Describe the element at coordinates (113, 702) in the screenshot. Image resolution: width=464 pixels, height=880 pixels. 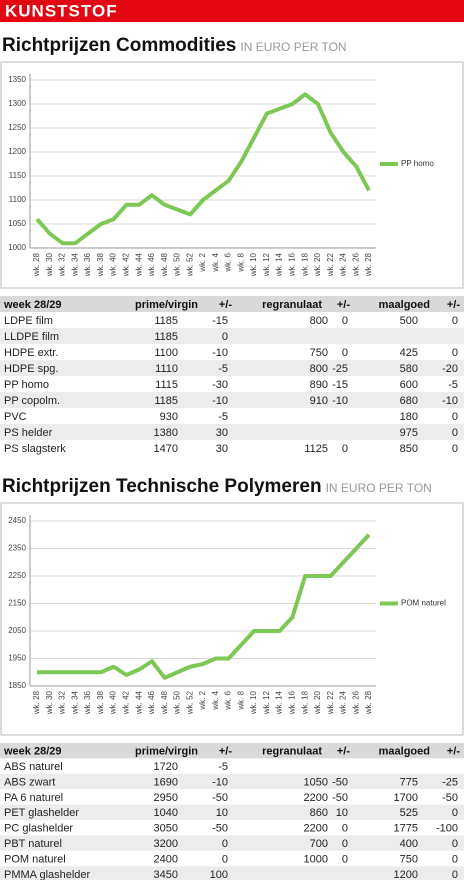
I see `x-tick-label: wk. 40` at that location.